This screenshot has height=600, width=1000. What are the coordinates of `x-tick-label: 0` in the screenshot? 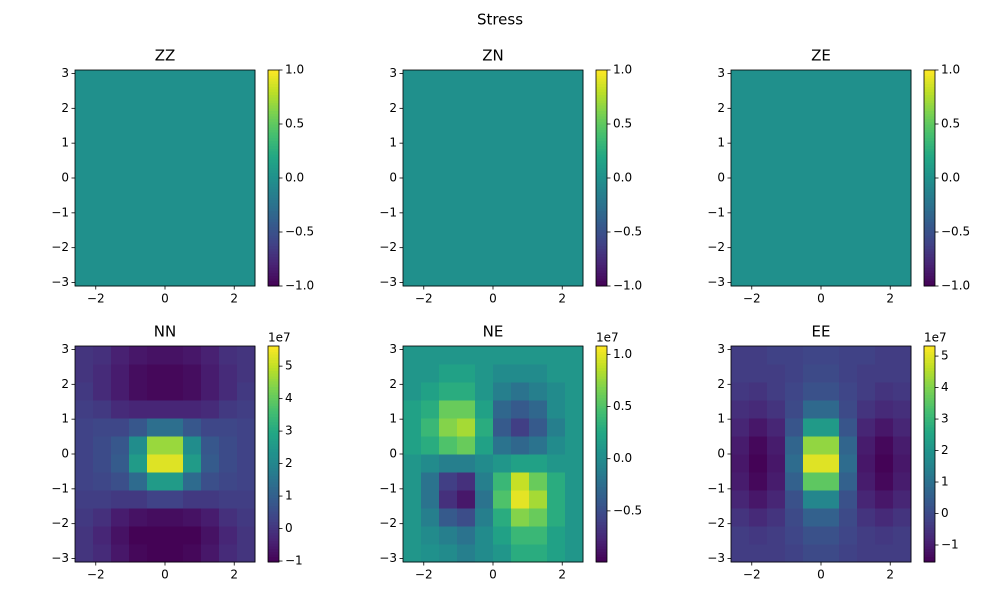 It's located at (165, 575).